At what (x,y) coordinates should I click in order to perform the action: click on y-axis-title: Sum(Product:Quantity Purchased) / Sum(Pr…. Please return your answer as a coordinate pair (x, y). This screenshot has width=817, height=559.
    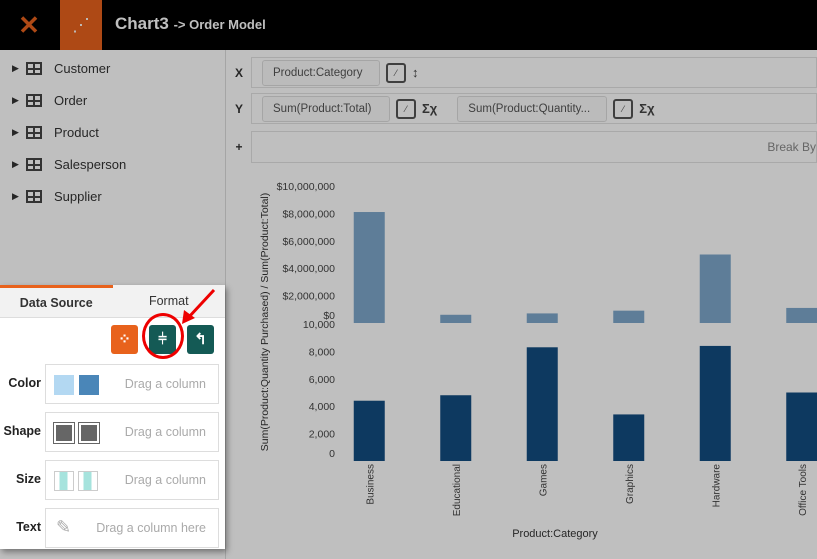
    Looking at the image, I should click on (265, 322).